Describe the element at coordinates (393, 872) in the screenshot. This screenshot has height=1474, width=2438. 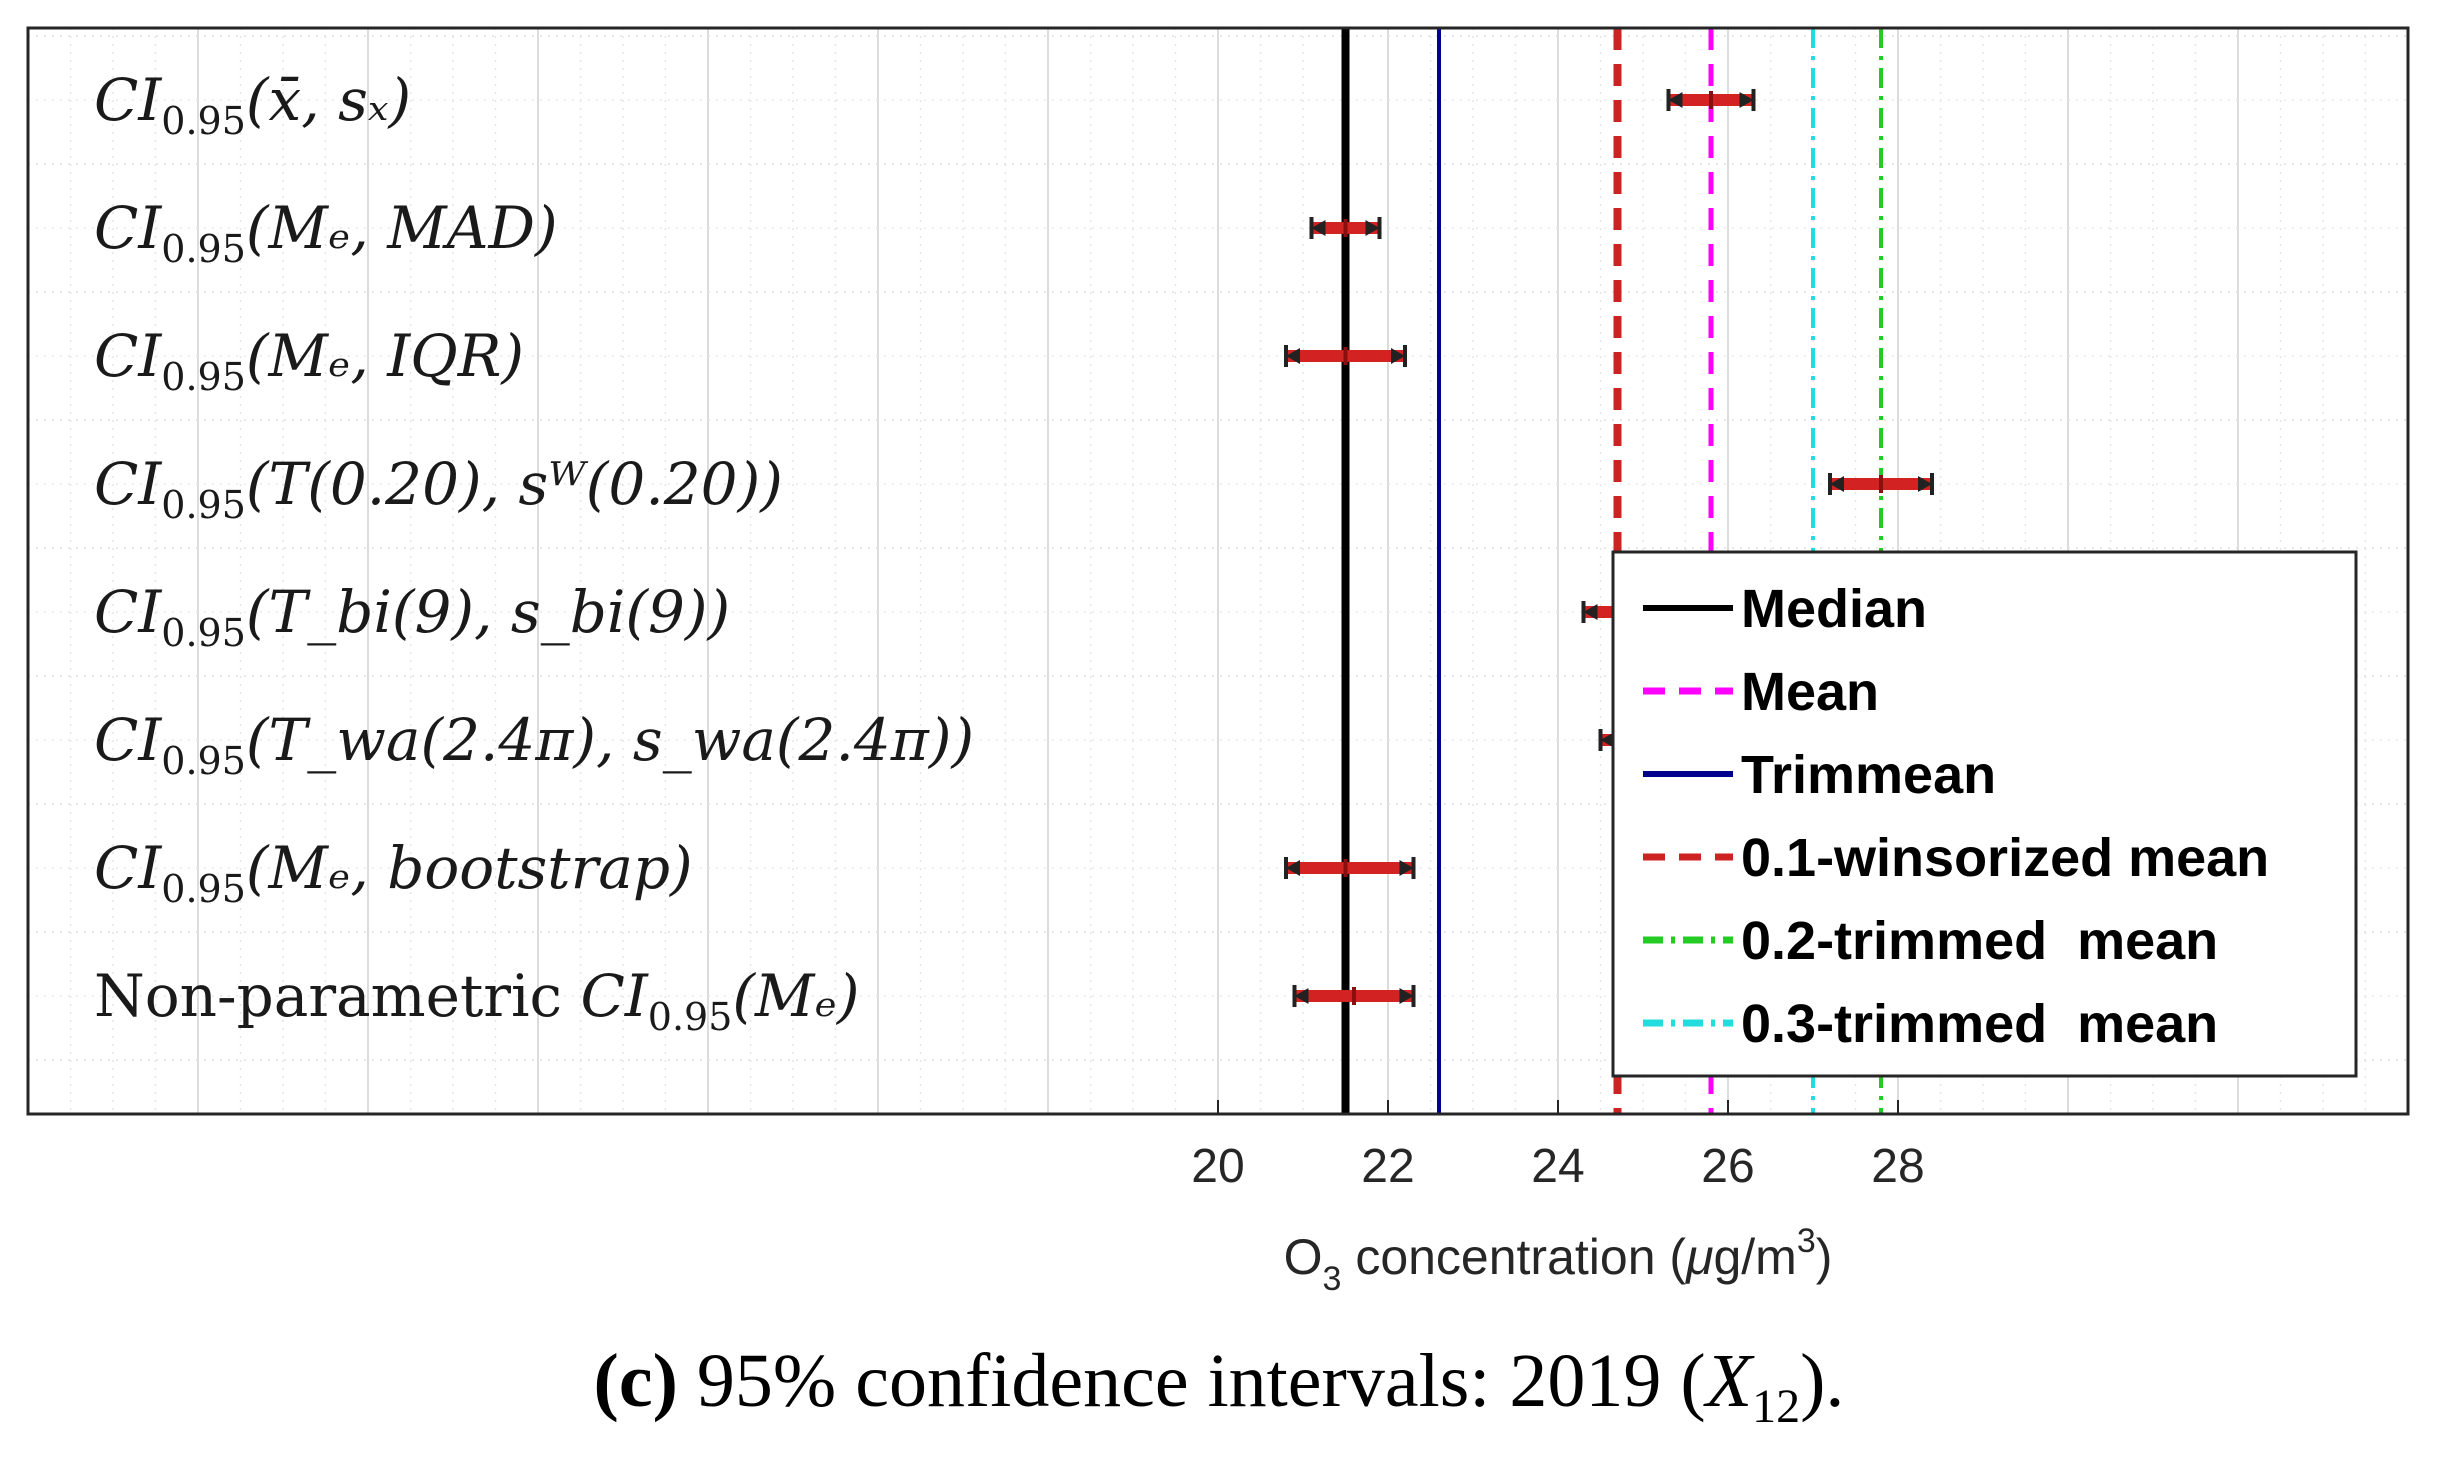
I see `row-label-7: CI0.95(Mₑ, bootstrap)` at that location.